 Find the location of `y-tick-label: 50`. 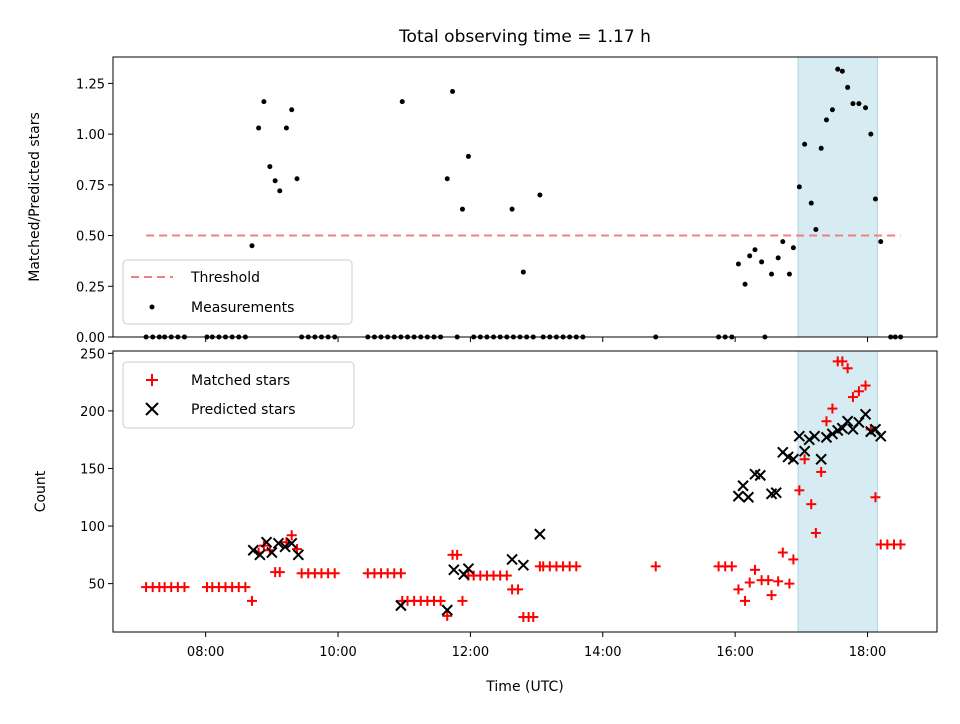

y-tick-label: 50 is located at coordinates (96, 585).